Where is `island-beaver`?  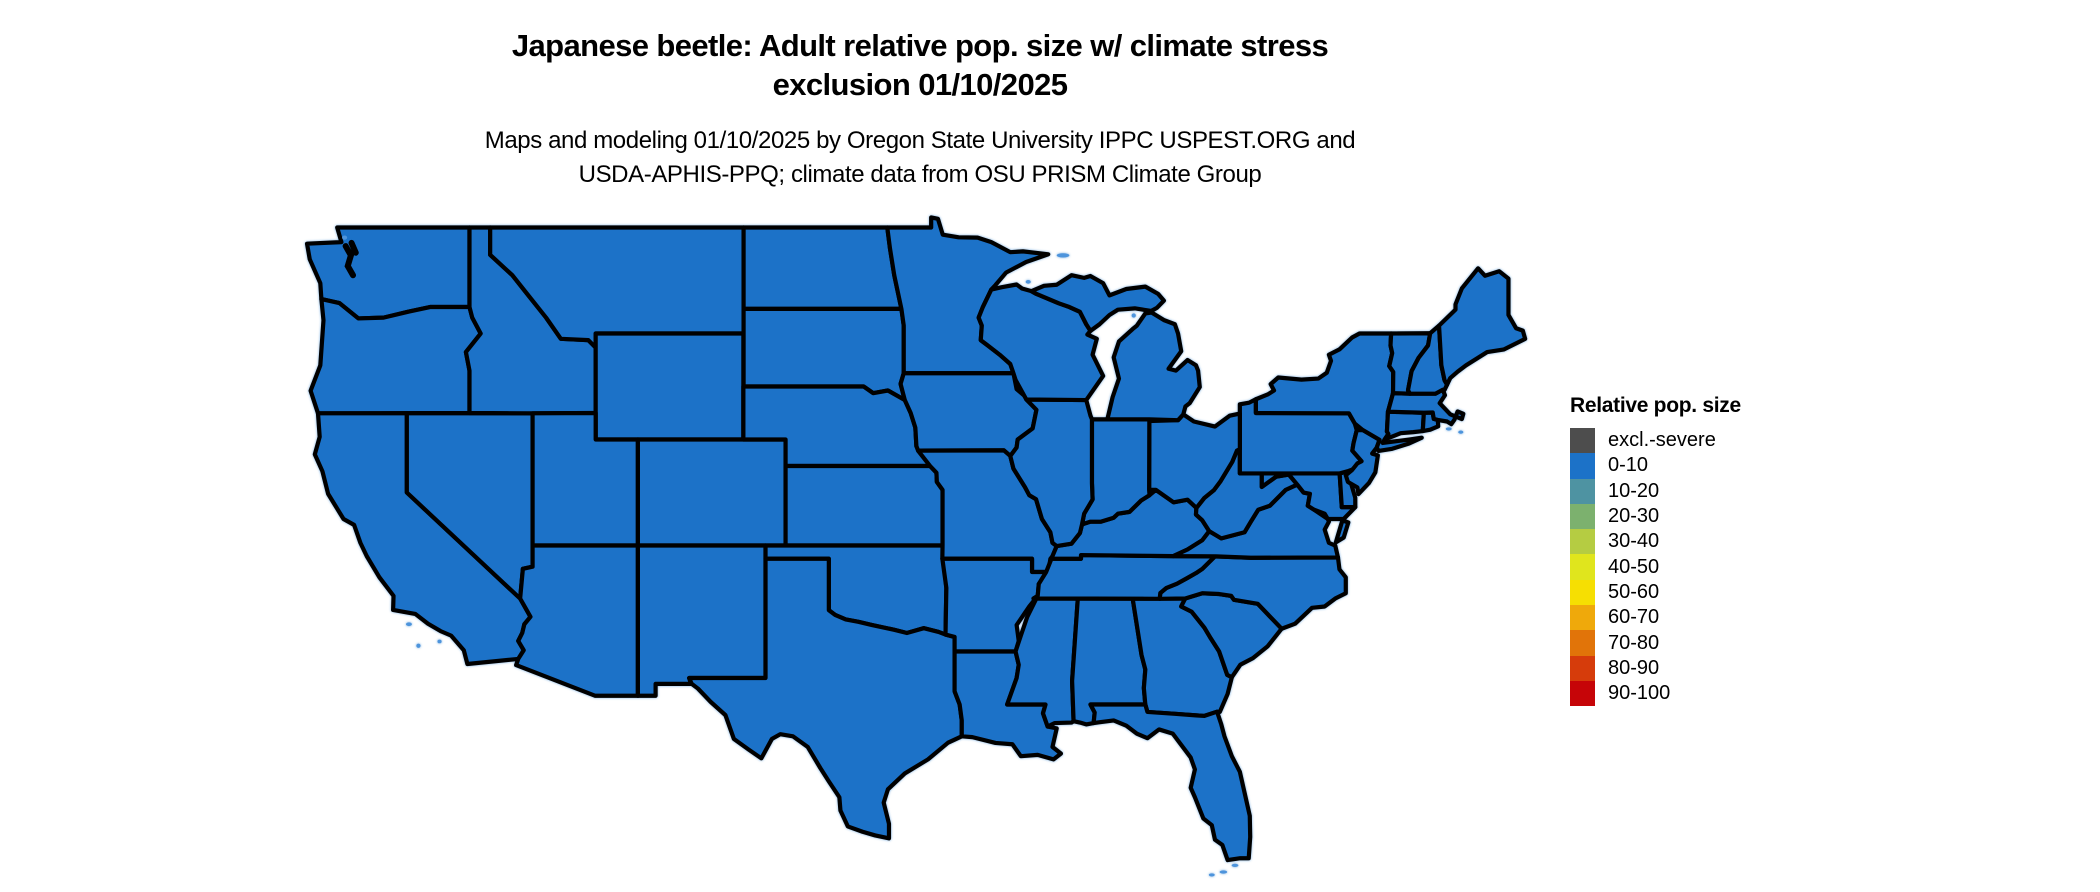
island-beaver is located at coordinates (1133, 315).